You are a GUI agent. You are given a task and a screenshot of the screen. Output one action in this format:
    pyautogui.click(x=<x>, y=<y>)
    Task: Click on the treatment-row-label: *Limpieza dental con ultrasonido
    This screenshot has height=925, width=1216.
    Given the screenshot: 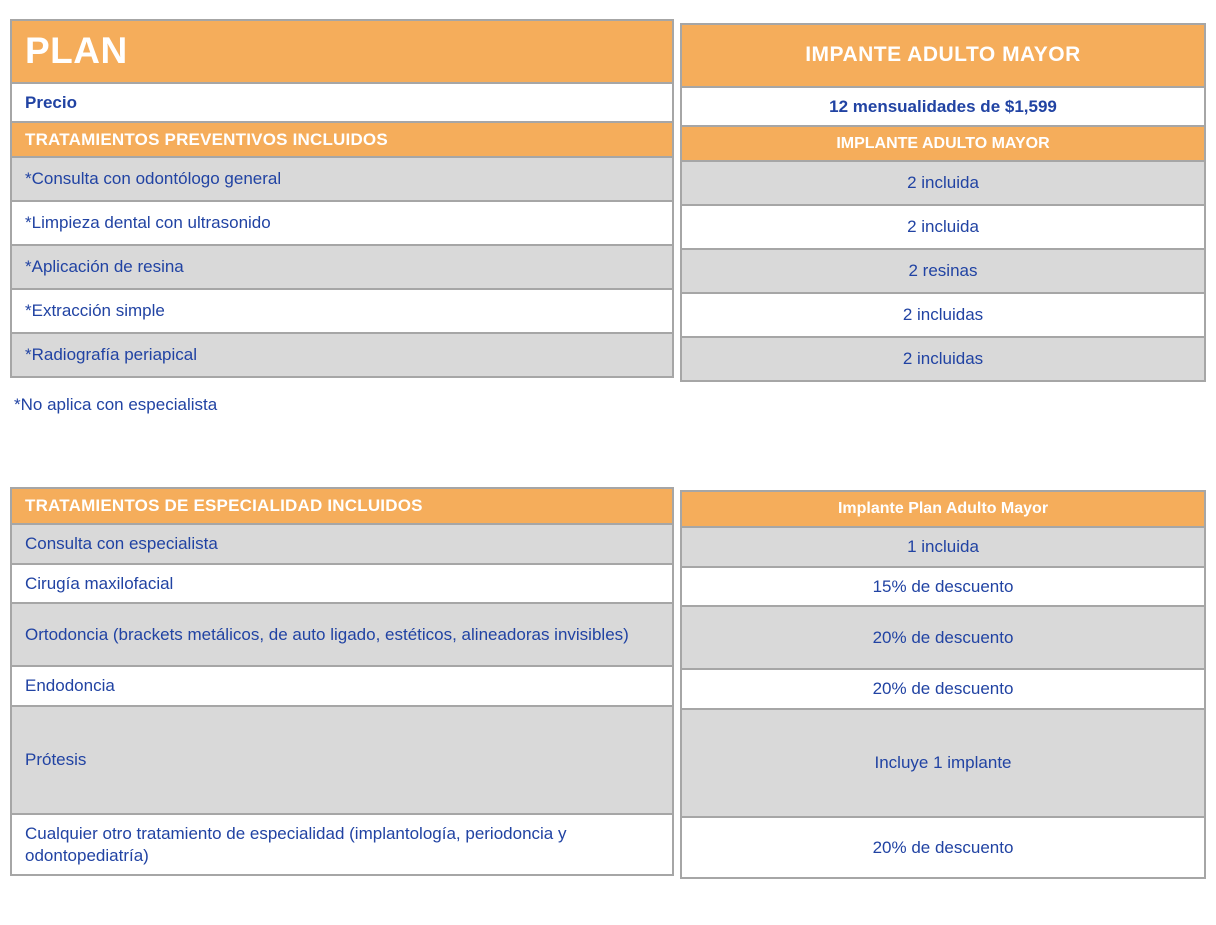 What is the action you would take?
    pyautogui.click(x=342, y=223)
    